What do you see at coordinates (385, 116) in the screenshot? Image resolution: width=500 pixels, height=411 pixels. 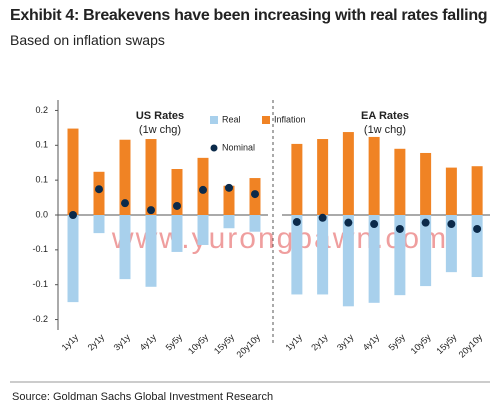 I see `panel-title: EA Rates` at bounding box center [385, 116].